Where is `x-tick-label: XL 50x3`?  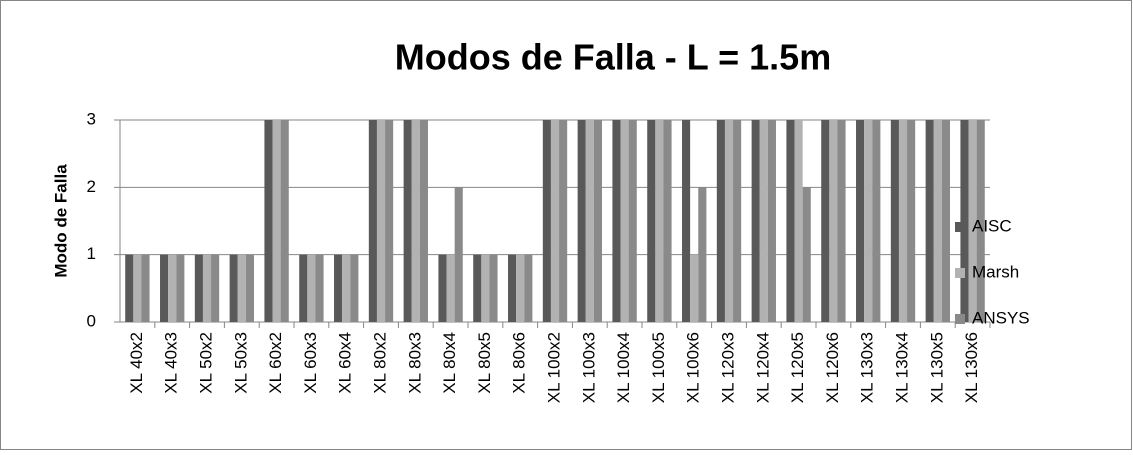 x-tick-label: XL 50x3 is located at coordinates (240, 363).